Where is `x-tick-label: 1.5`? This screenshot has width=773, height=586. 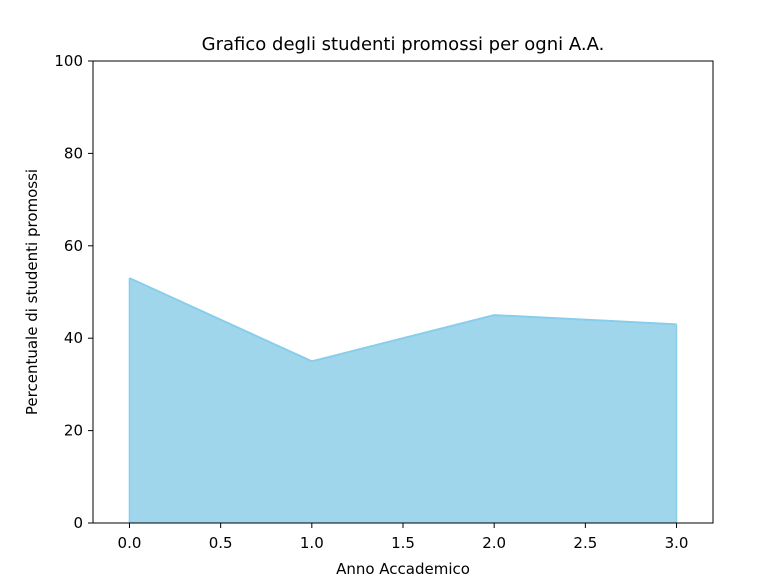 x-tick-label: 1.5 is located at coordinates (403, 543).